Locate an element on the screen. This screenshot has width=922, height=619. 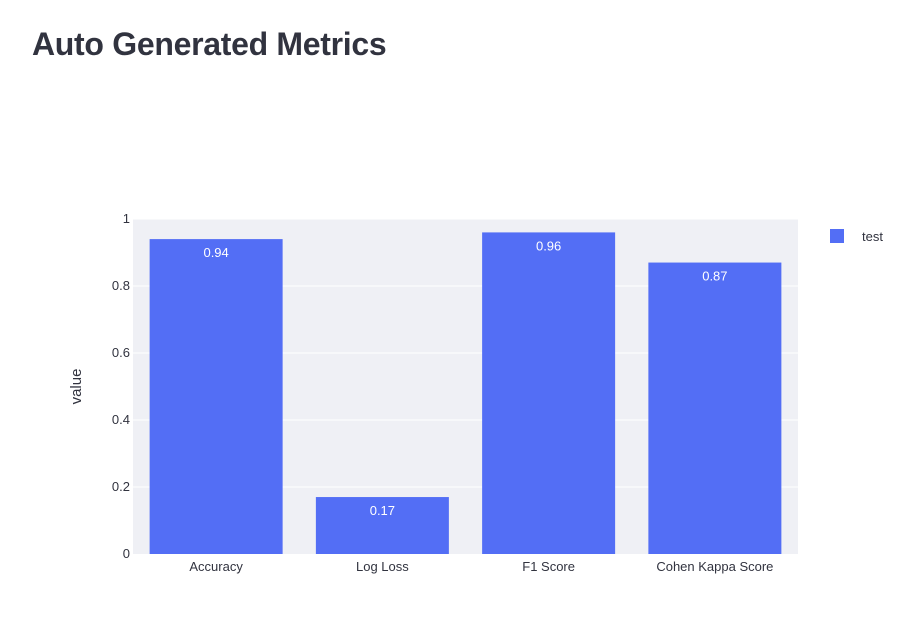
legend-label: test is located at coordinates (872, 236).